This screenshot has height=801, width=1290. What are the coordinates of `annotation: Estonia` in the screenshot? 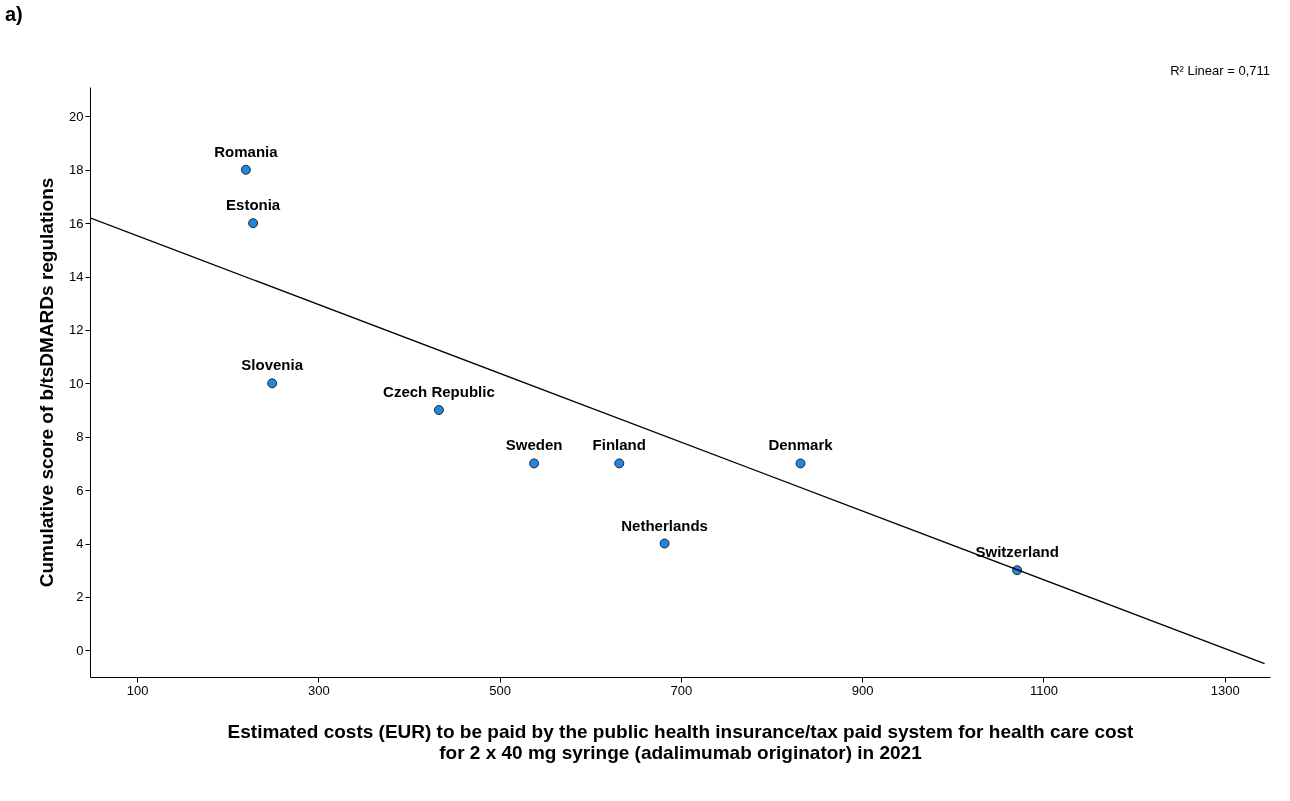 It's located at (253, 205).